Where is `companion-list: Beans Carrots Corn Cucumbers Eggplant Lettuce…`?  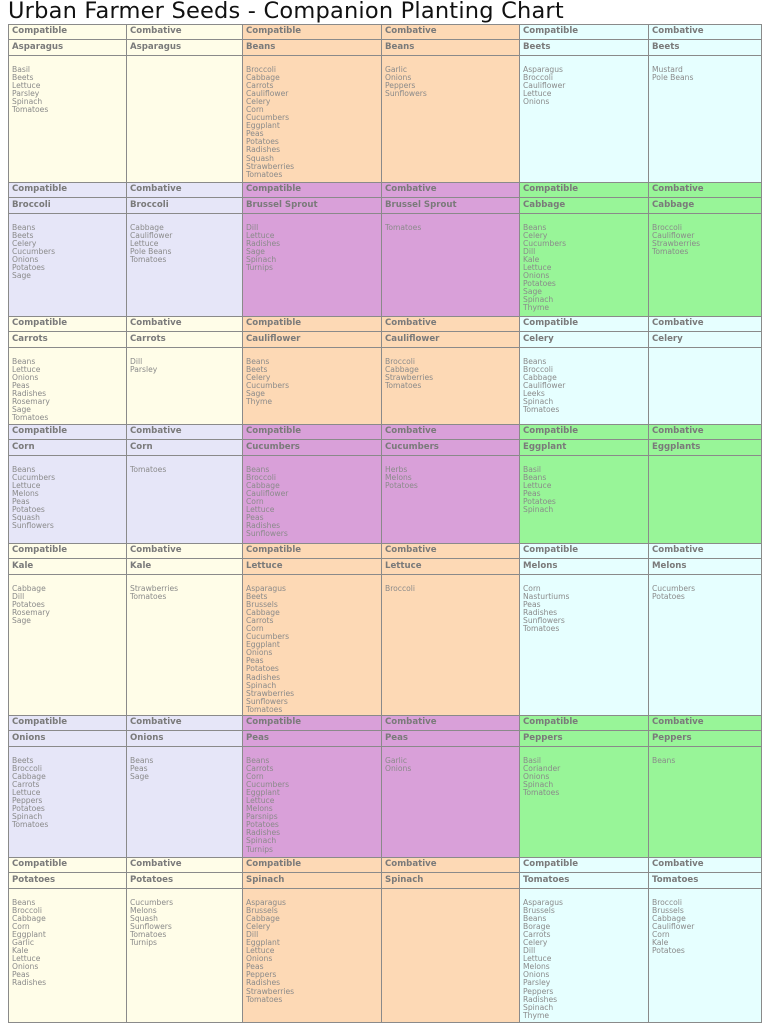
companion-list: Beans Carrots Corn Cucumbers Eggplant Lettuce… is located at coordinates (267, 805).